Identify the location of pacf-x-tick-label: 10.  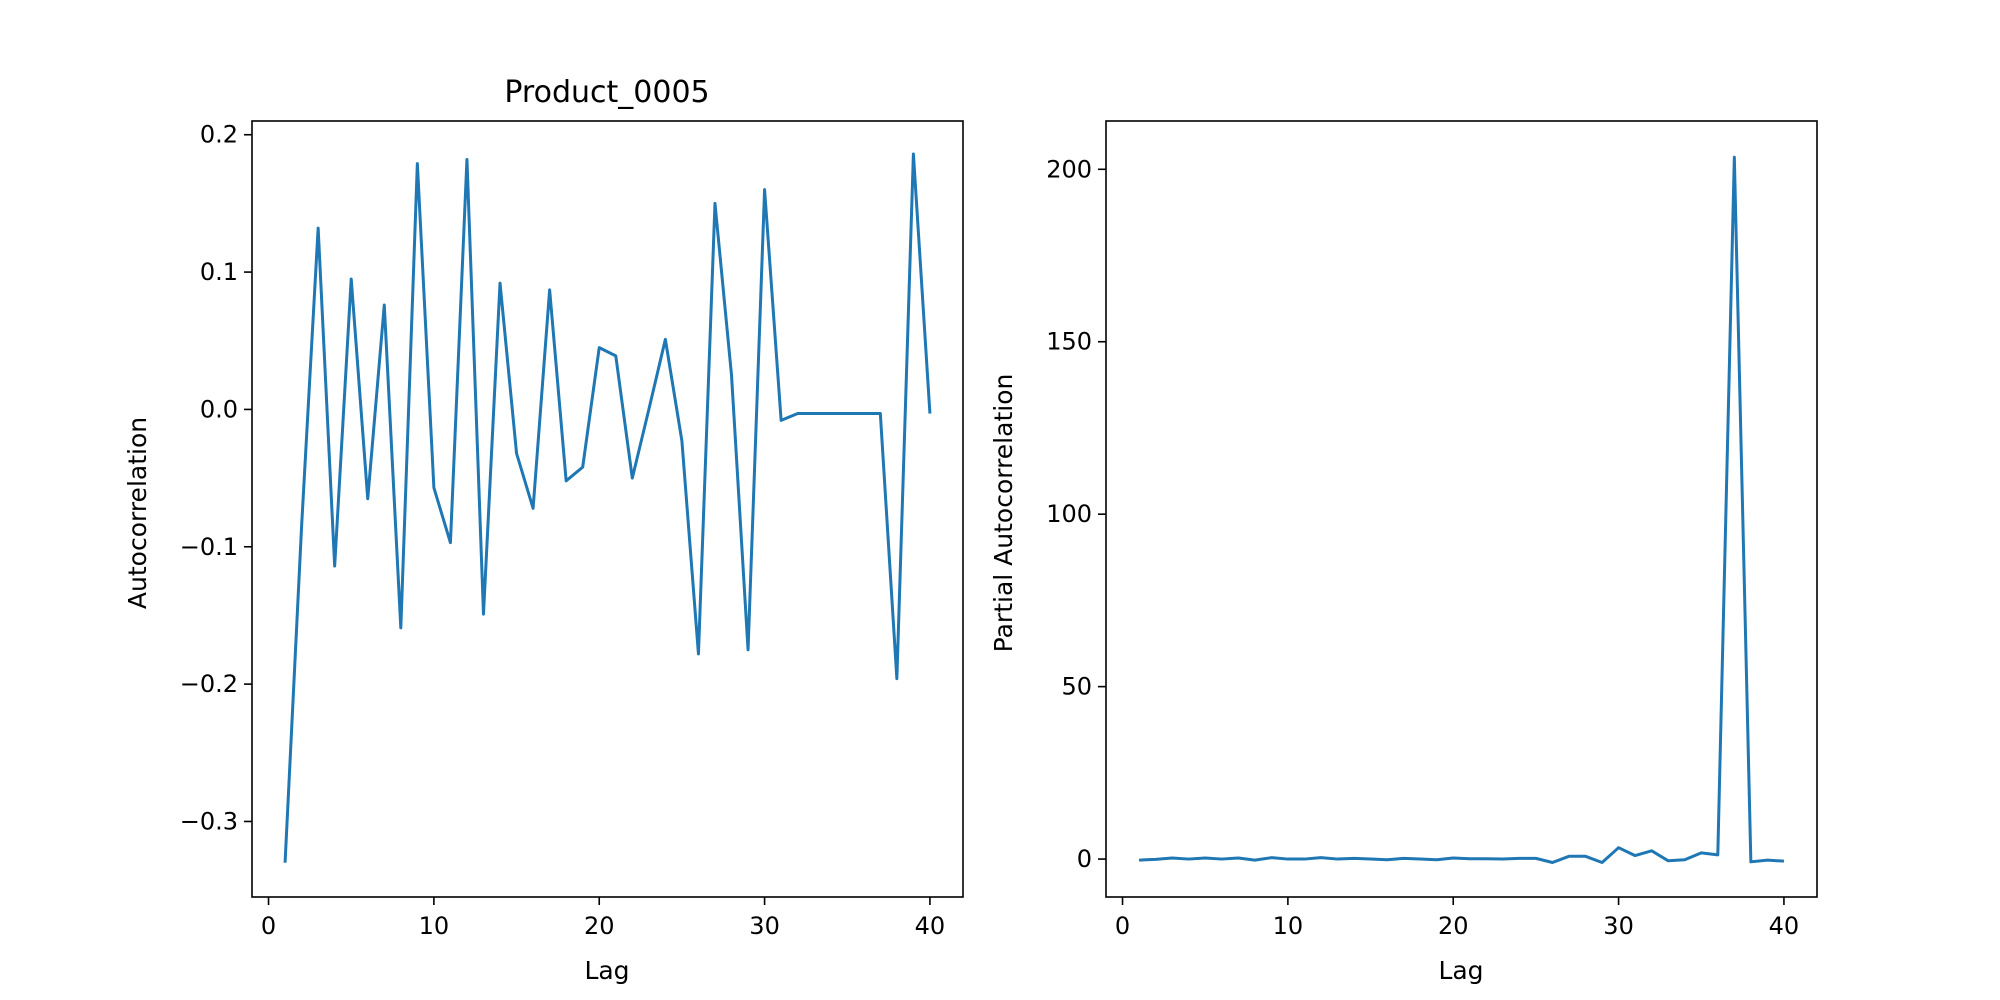
(1288, 926).